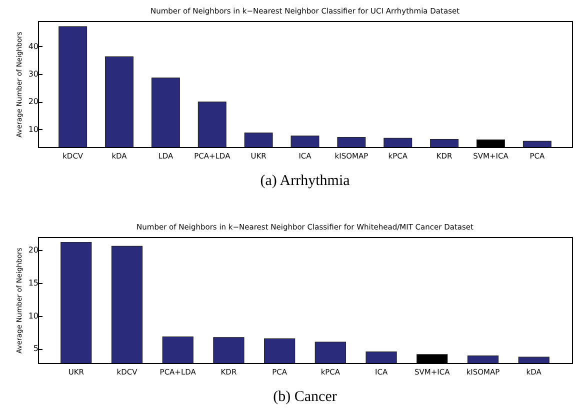 The width and height of the screenshot is (576, 408). Describe the element at coordinates (35, 349) in the screenshot. I see `y-tick-label: 5` at that location.